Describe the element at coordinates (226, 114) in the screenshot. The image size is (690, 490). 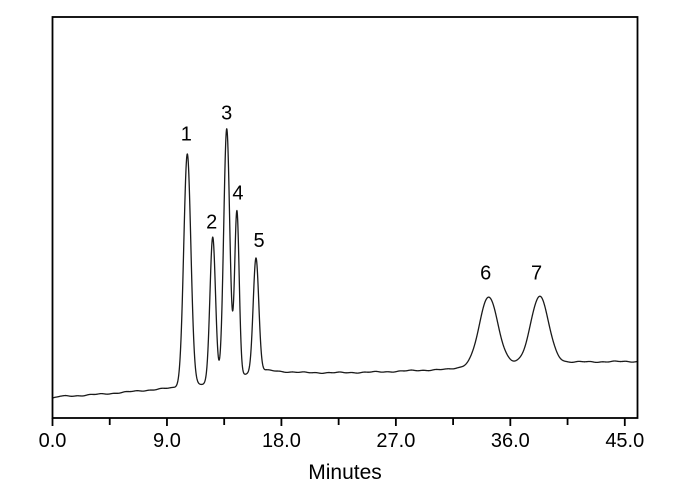
I see `peak-label-3: 3` at that location.